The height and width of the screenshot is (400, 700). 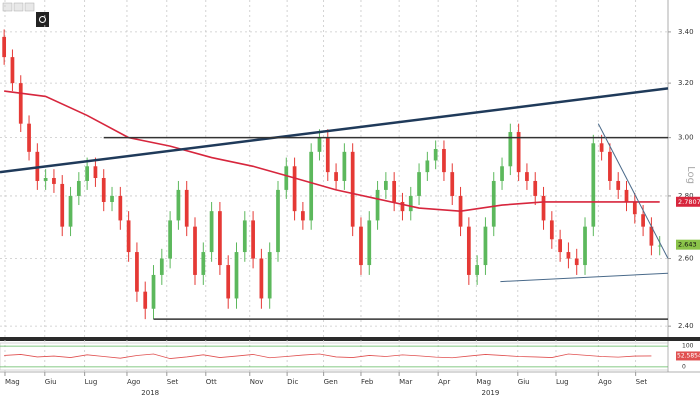 I want to click on y-tick-label: 0, so click(x=684, y=366).